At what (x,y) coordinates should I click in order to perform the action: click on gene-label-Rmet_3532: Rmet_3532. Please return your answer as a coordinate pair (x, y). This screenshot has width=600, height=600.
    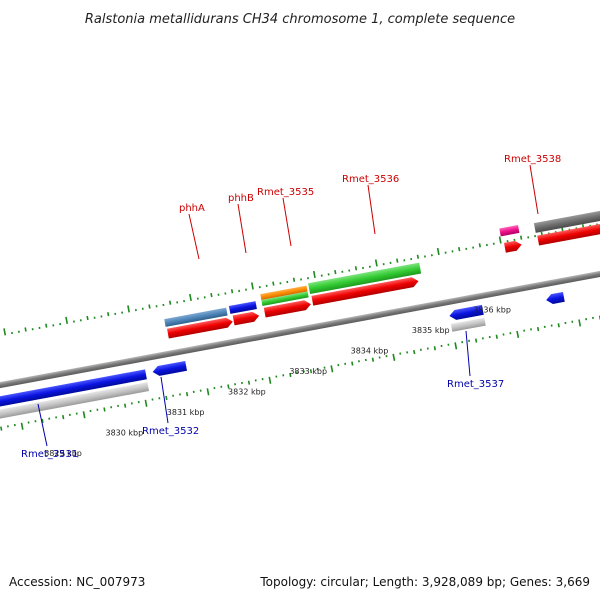
    Looking at the image, I should click on (170, 431).